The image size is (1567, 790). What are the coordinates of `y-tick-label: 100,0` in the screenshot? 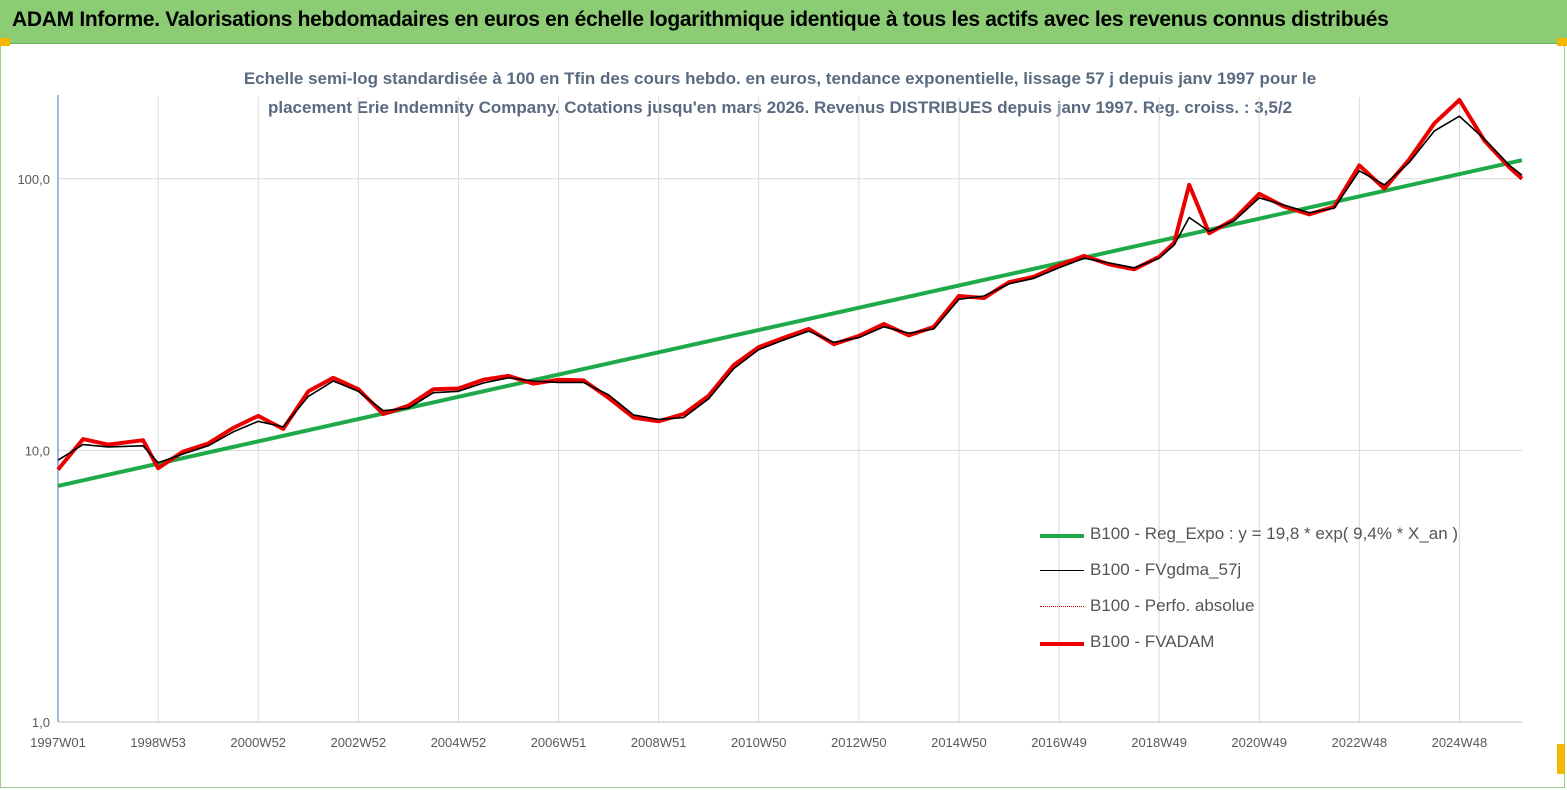 It's located at (33, 179).